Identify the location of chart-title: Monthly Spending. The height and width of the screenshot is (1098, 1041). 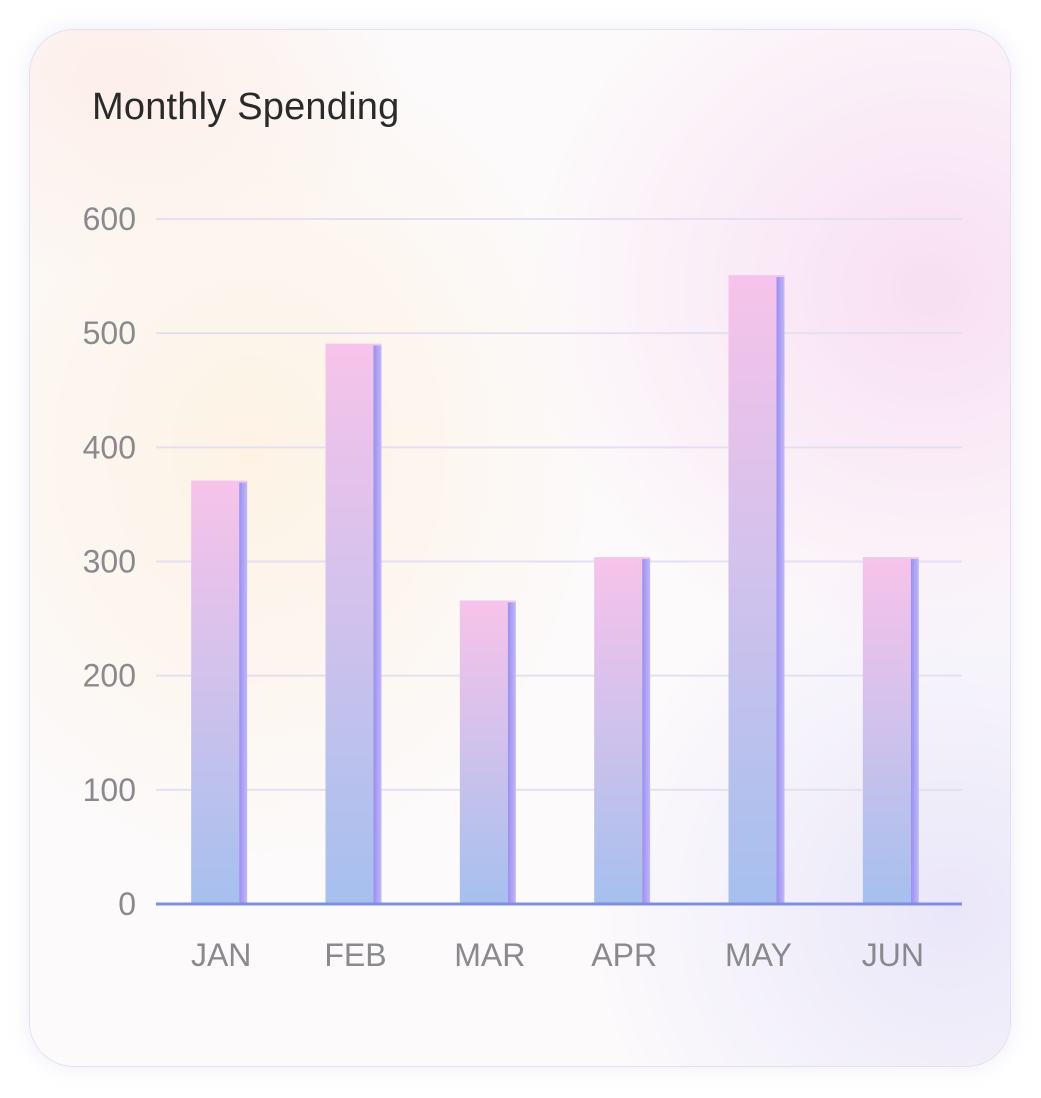
(246, 107).